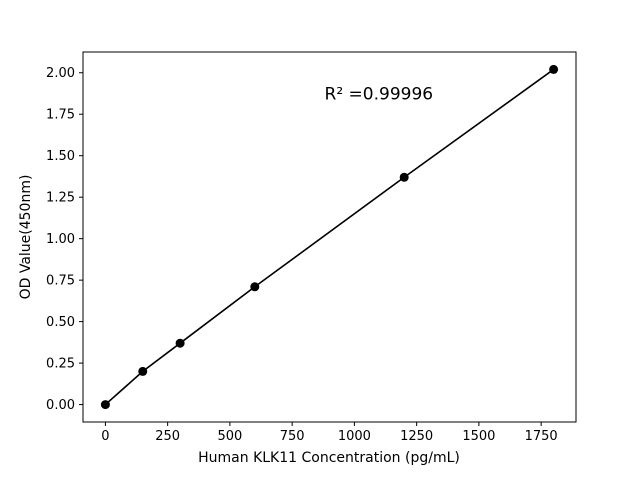 This screenshot has height=480, width=640. I want to click on x-tick-label: 1500, so click(478, 436).